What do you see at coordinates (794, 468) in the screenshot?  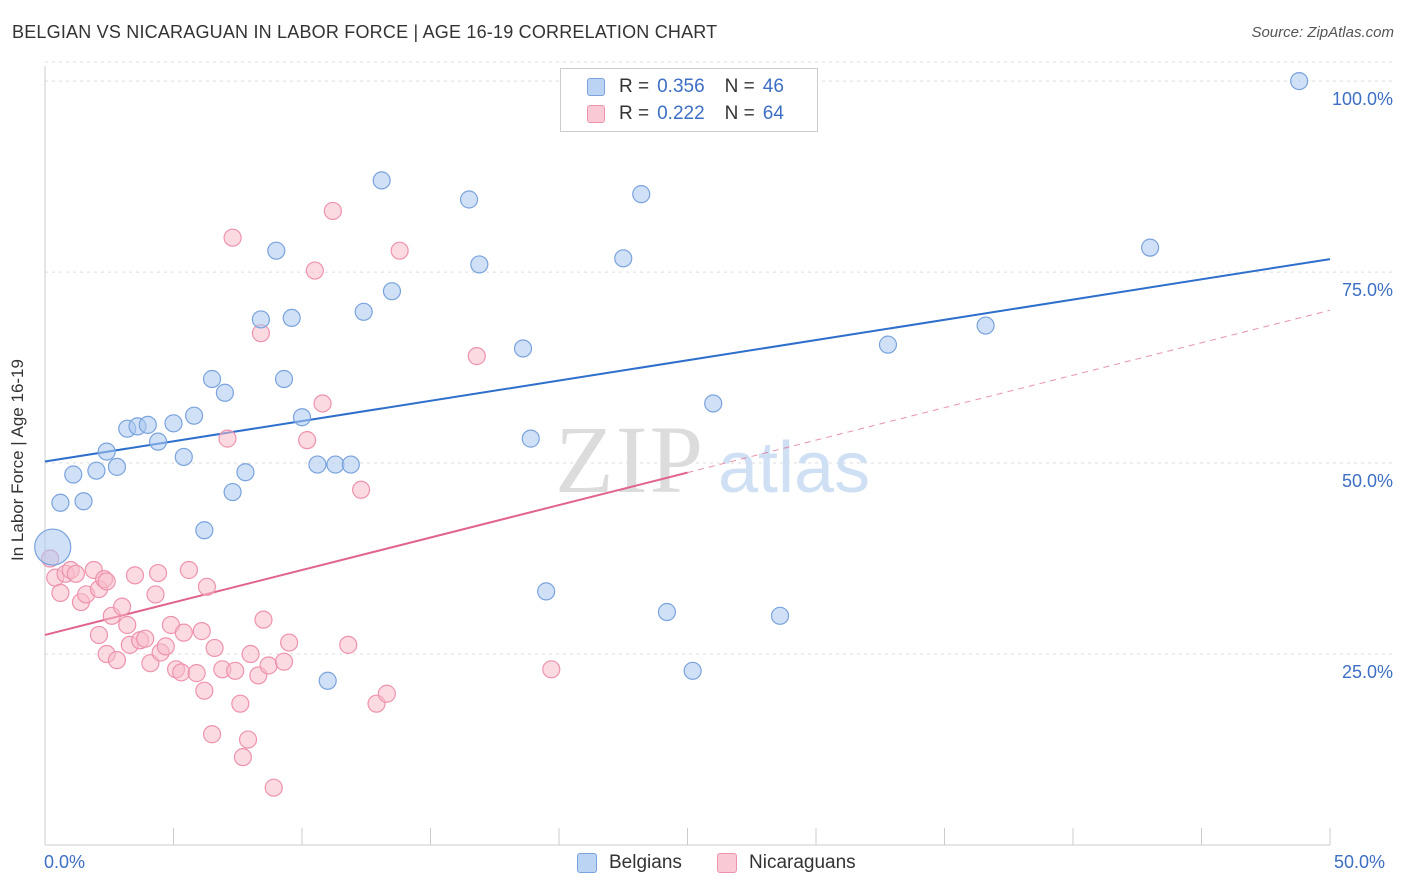 I see `watermark-atlas: atlas` at bounding box center [794, 468].